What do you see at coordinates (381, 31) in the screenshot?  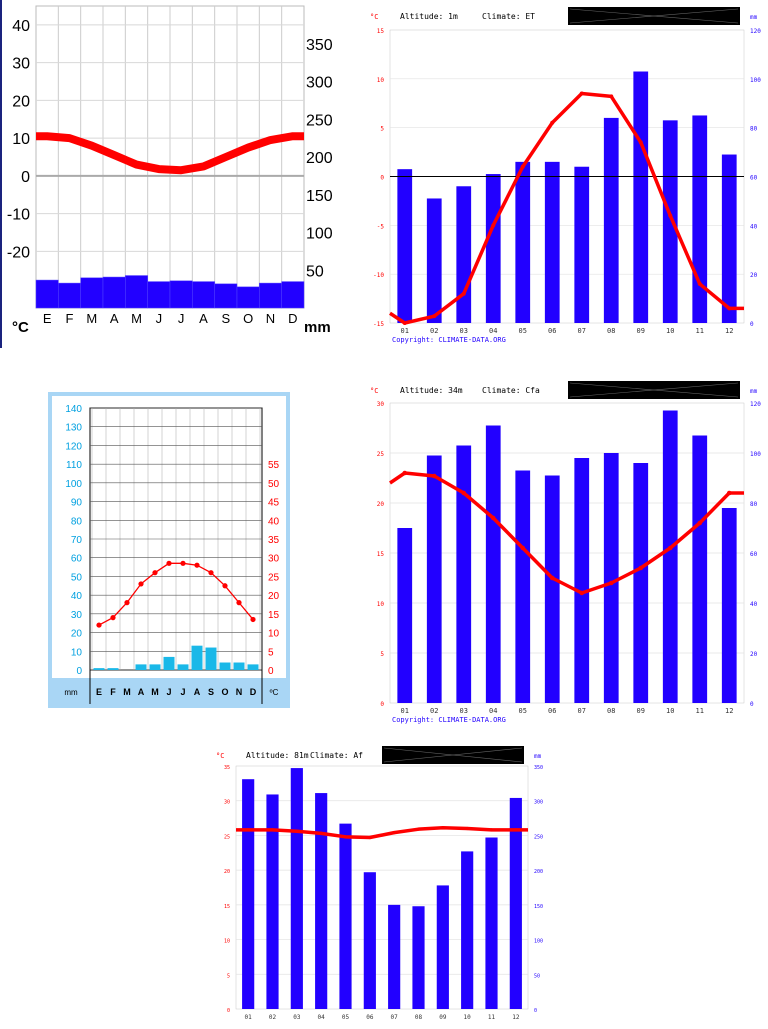 I see `temp-tick-label: 15` at bounding box center [381, 31].